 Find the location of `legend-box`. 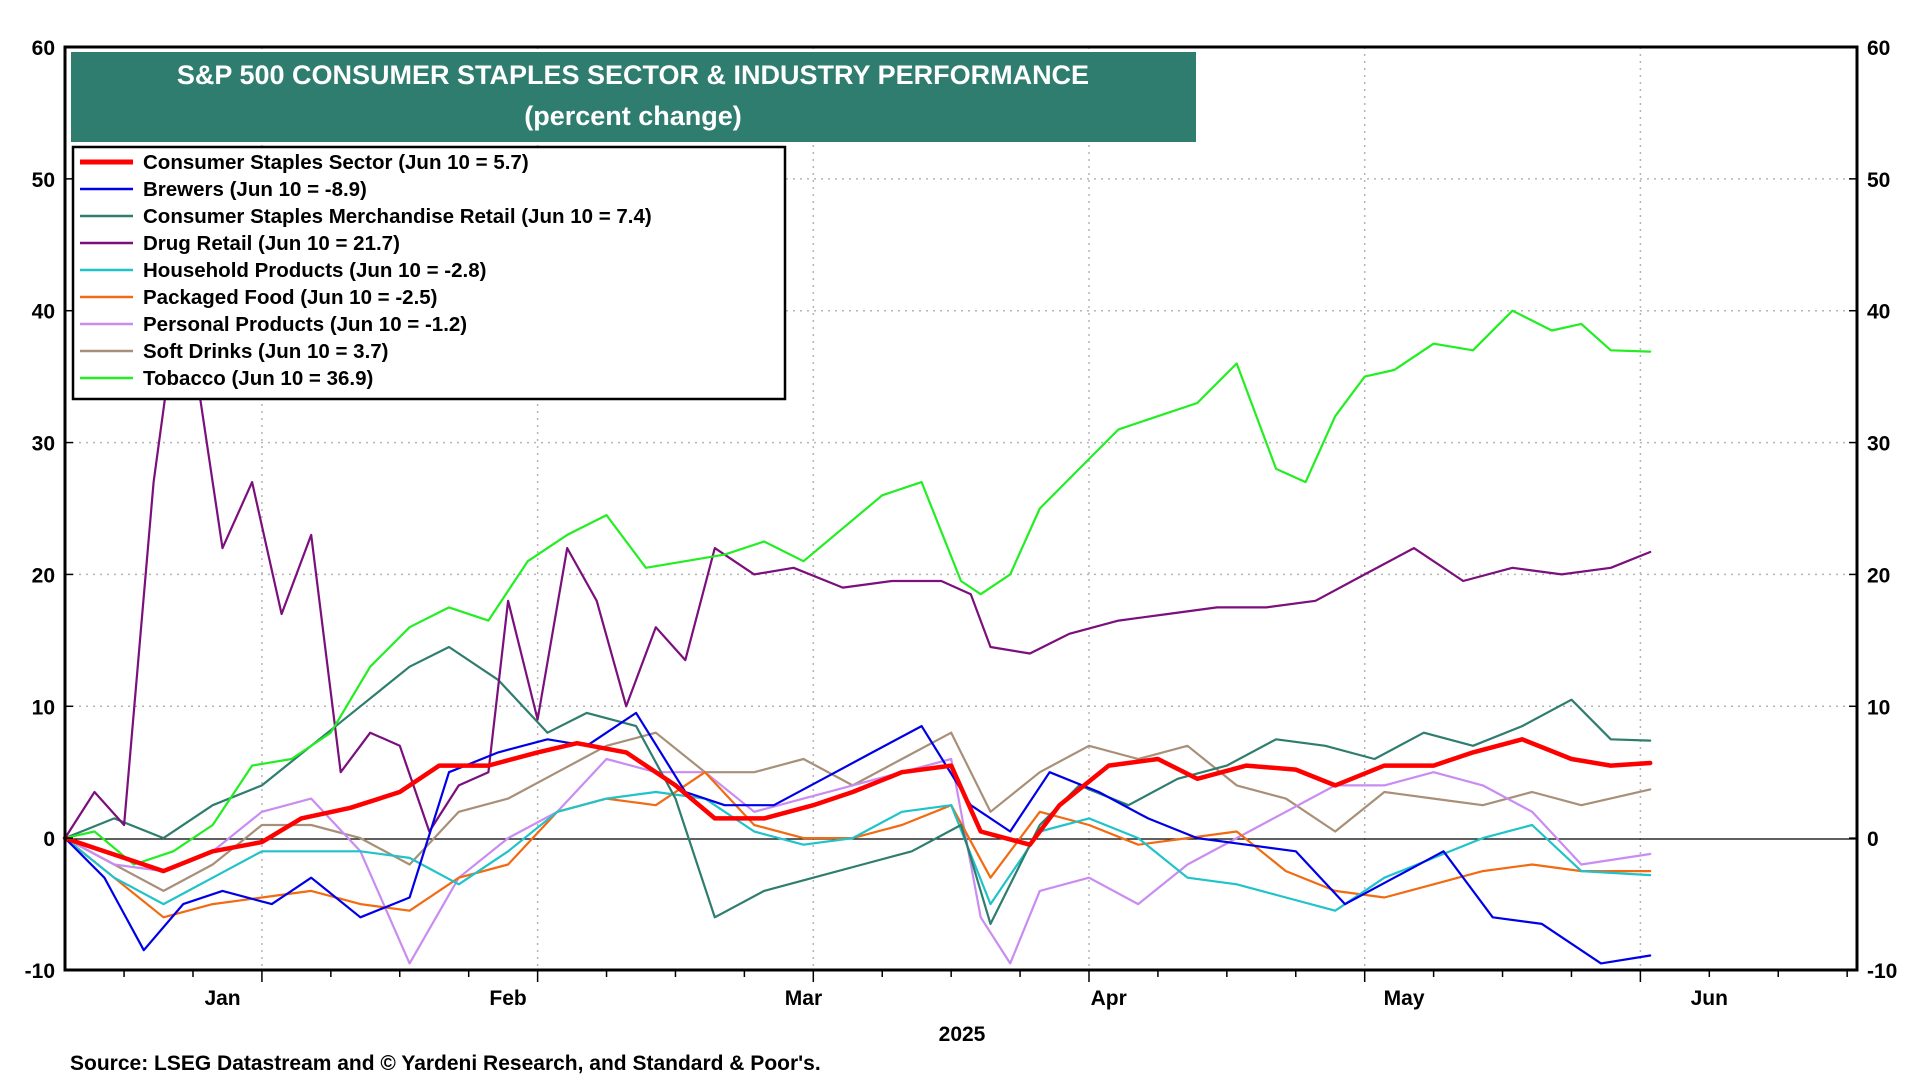

legend-box is located at coordinates (429, 273).